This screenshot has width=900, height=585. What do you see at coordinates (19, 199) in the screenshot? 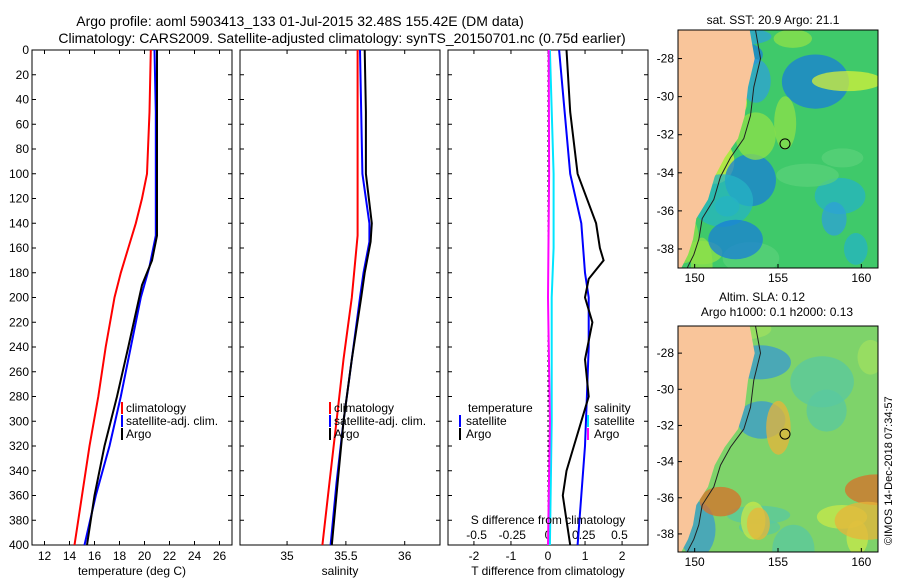
I see `y-tick-label: 120` at bounding box center [19, 199].